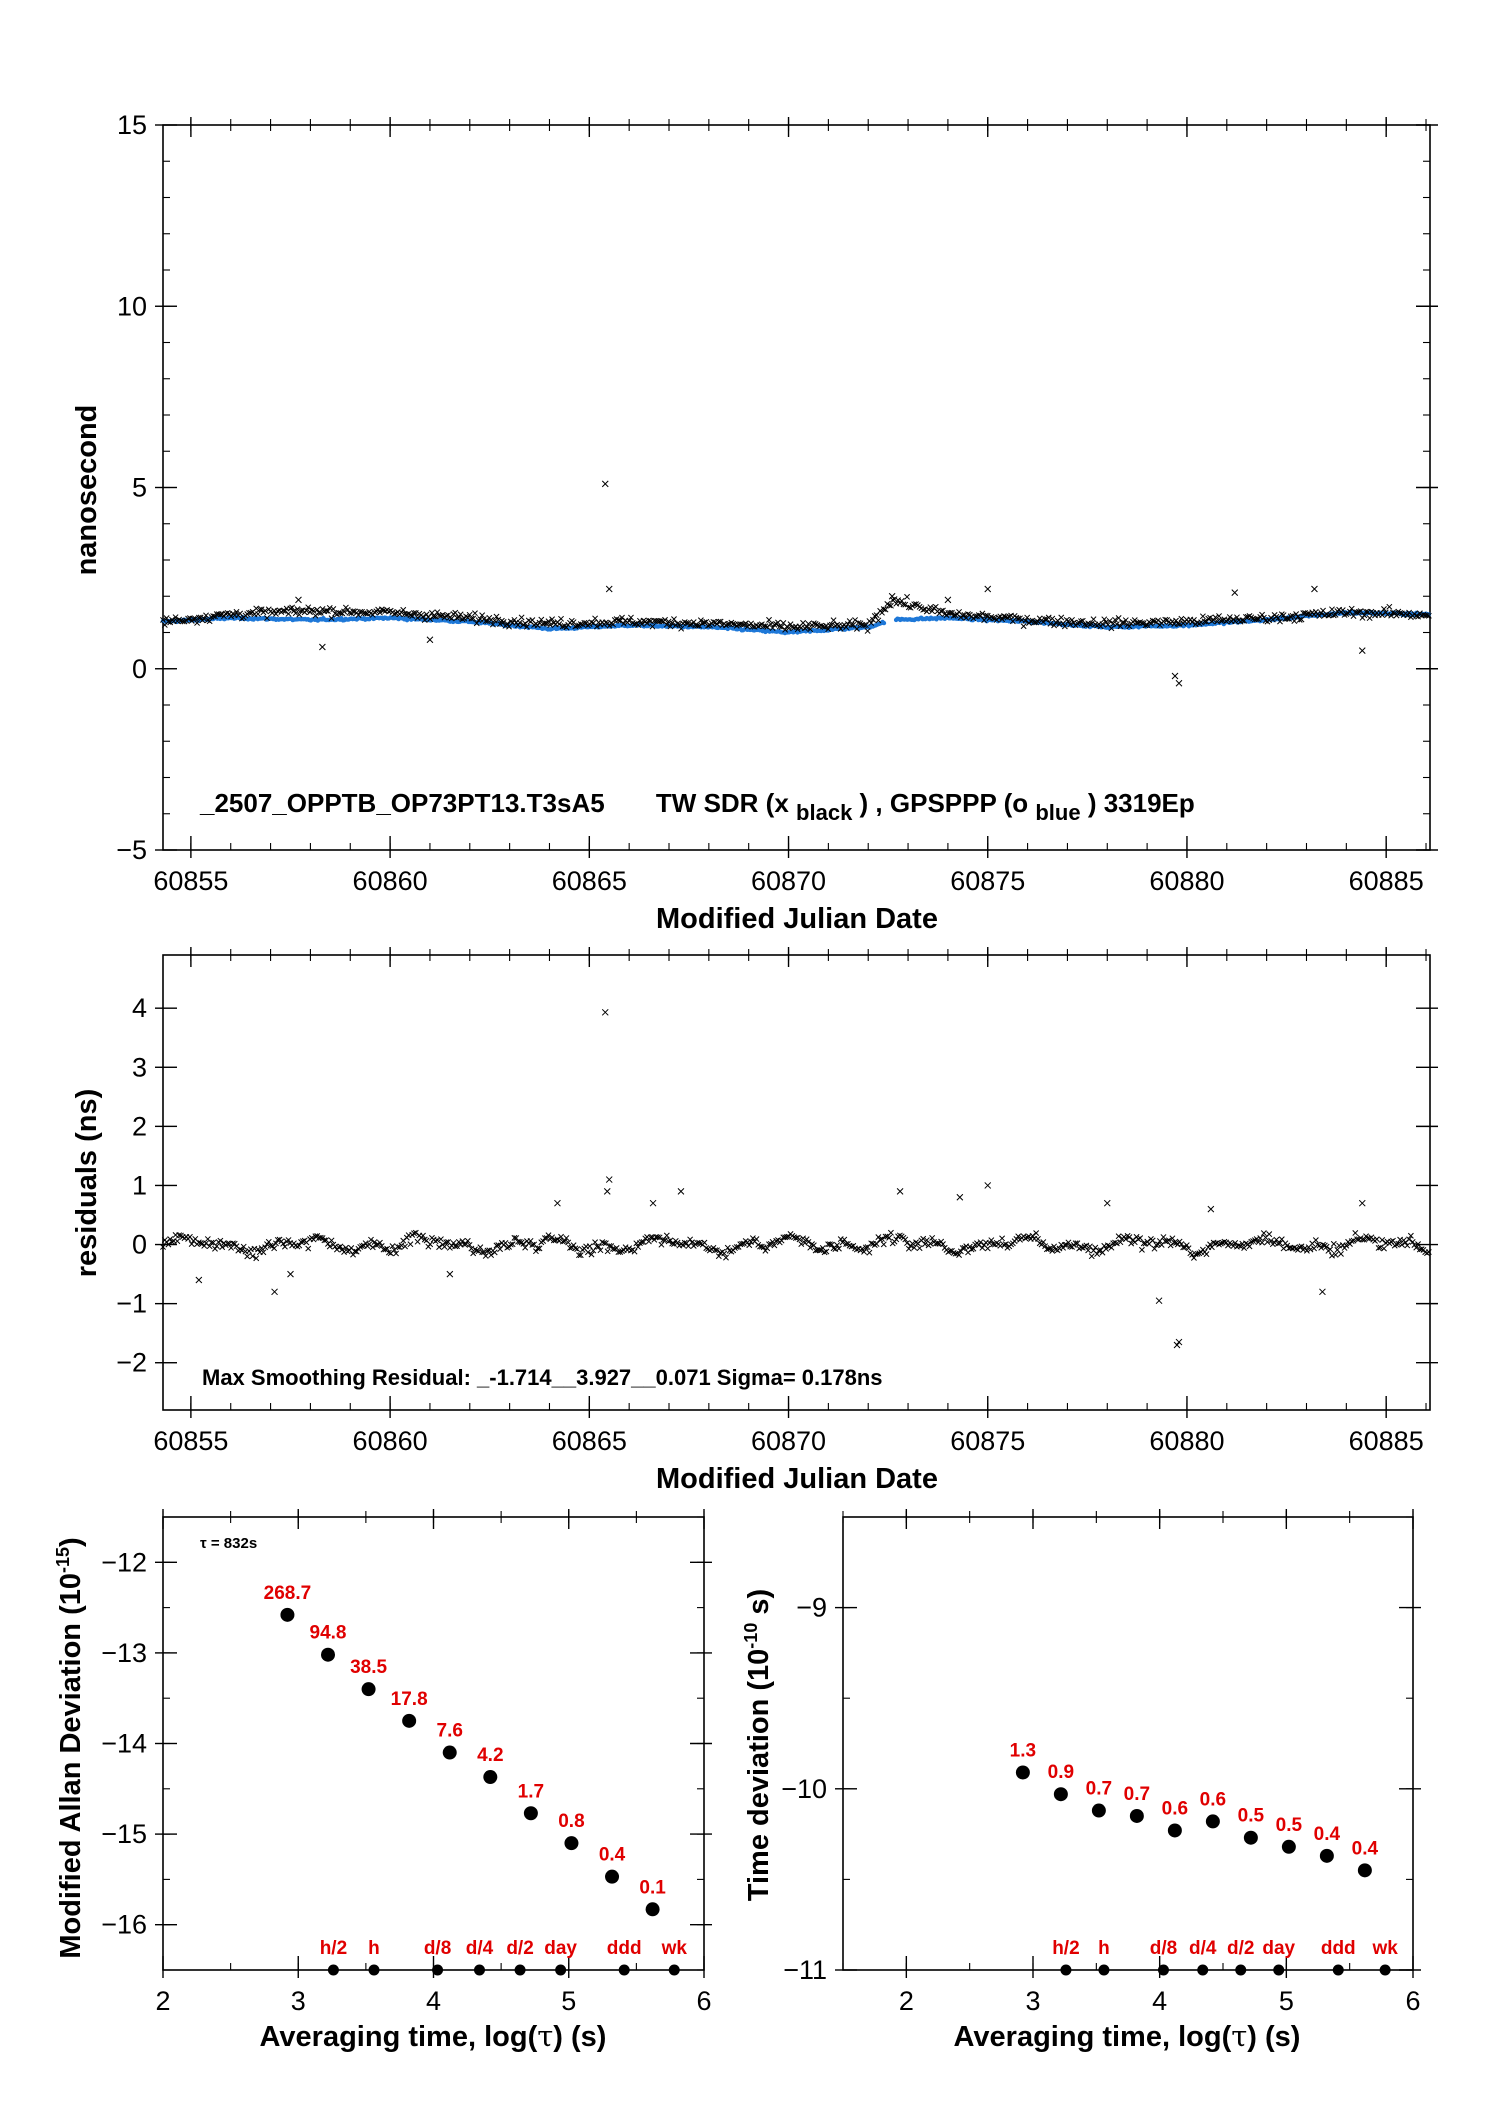  I want to click on ts-x-tick-label: 60885, so click(1386, 881).